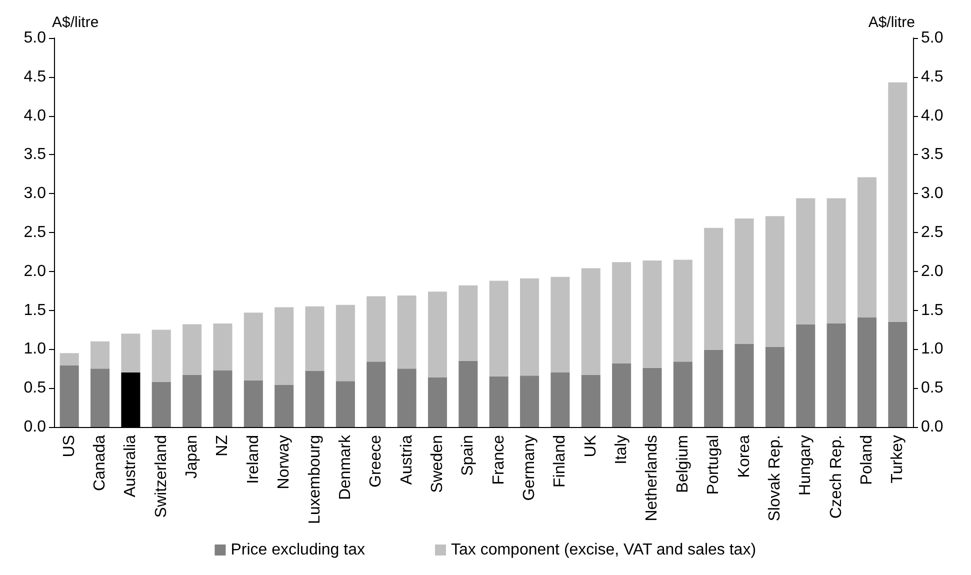 The image size is (971, 575). What do you see at coordinates (35, 77) in the screenshot?
I see `y-tick-label: 4.5` at bounding box center [35, 77].